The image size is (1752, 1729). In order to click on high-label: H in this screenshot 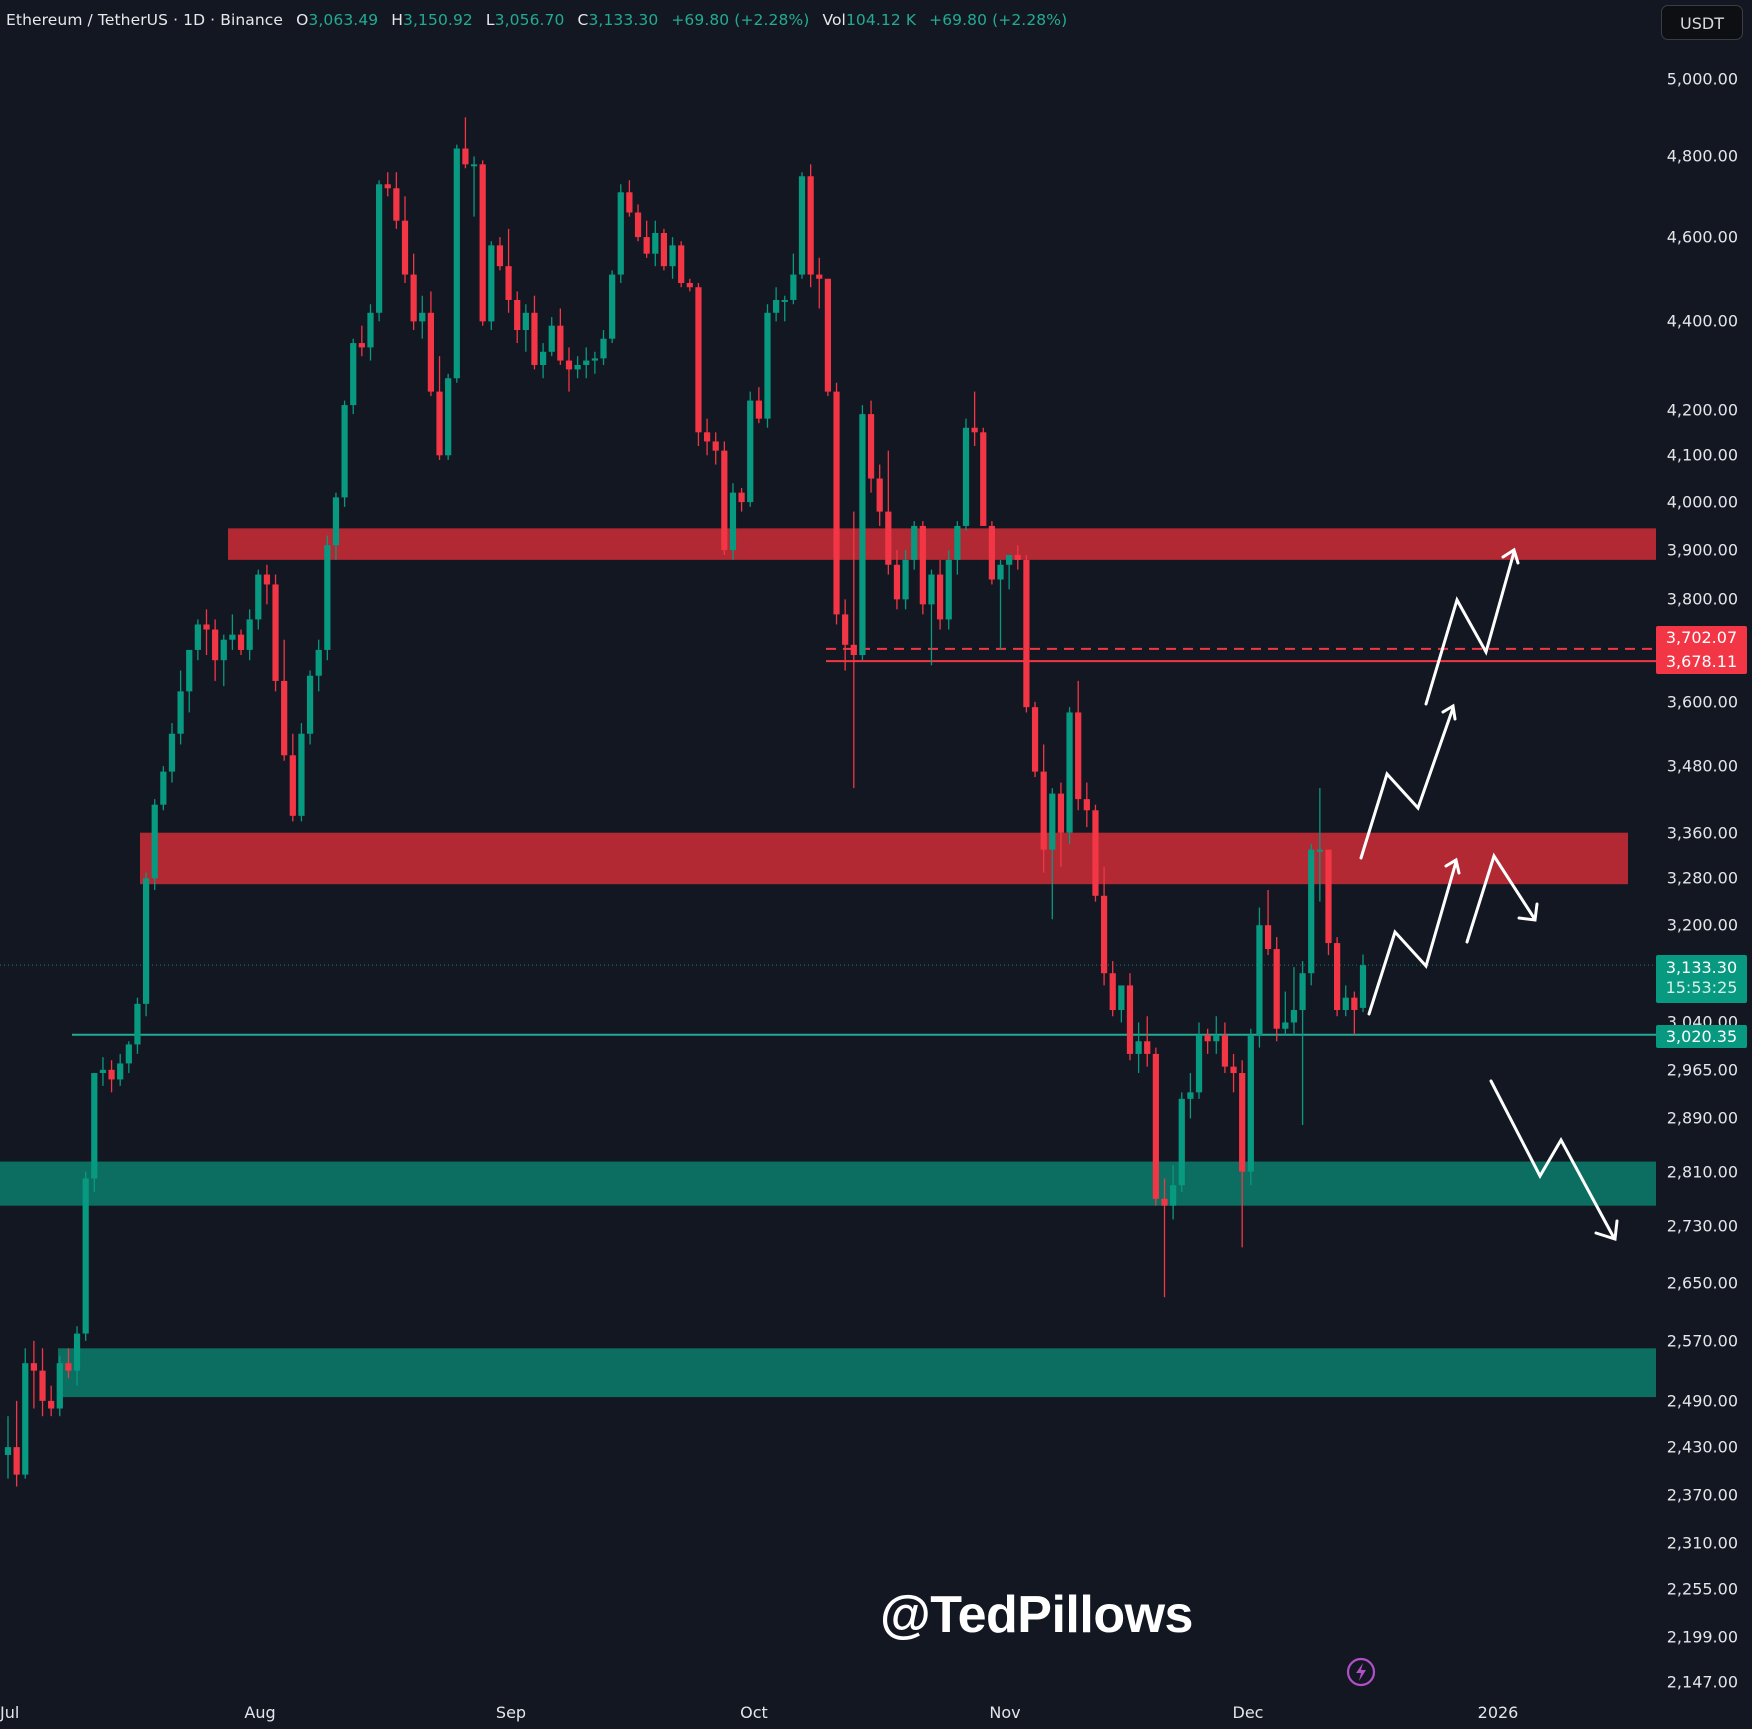, I will do `click(397, 20)`.